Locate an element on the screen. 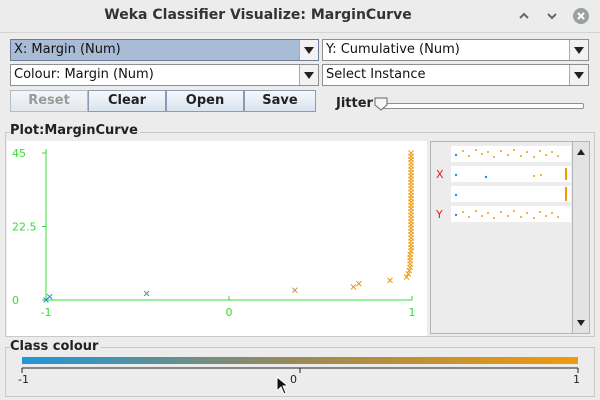 The height and width of the screenshot is (400, 600). minimize-icon is located at coordinates (524, 16).